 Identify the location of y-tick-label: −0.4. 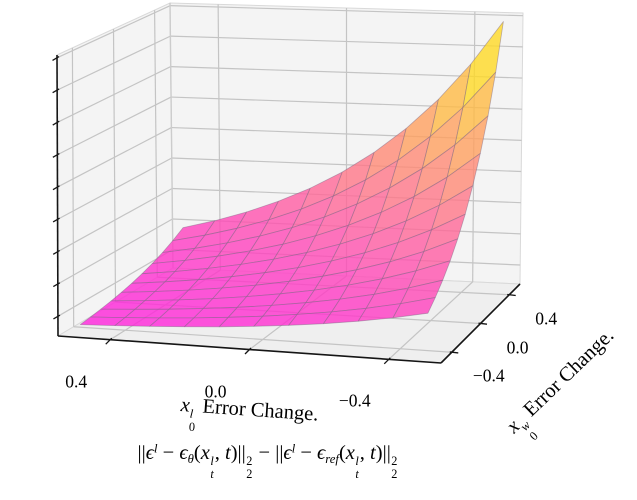
(488, 375).